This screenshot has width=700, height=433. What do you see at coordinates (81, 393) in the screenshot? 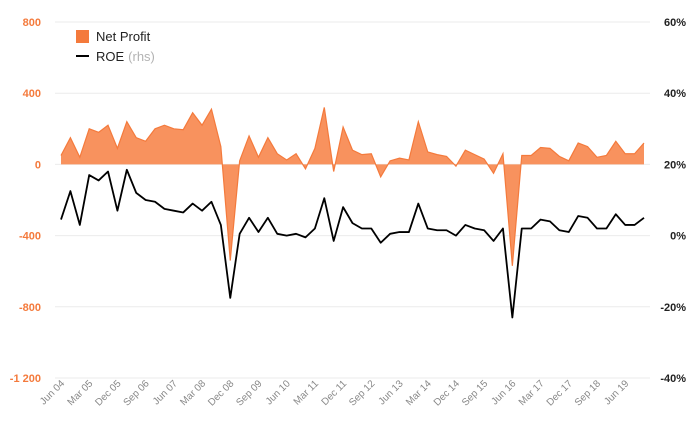
I see `x-tick-label: Mar 05` at bounding box center [81, 393].